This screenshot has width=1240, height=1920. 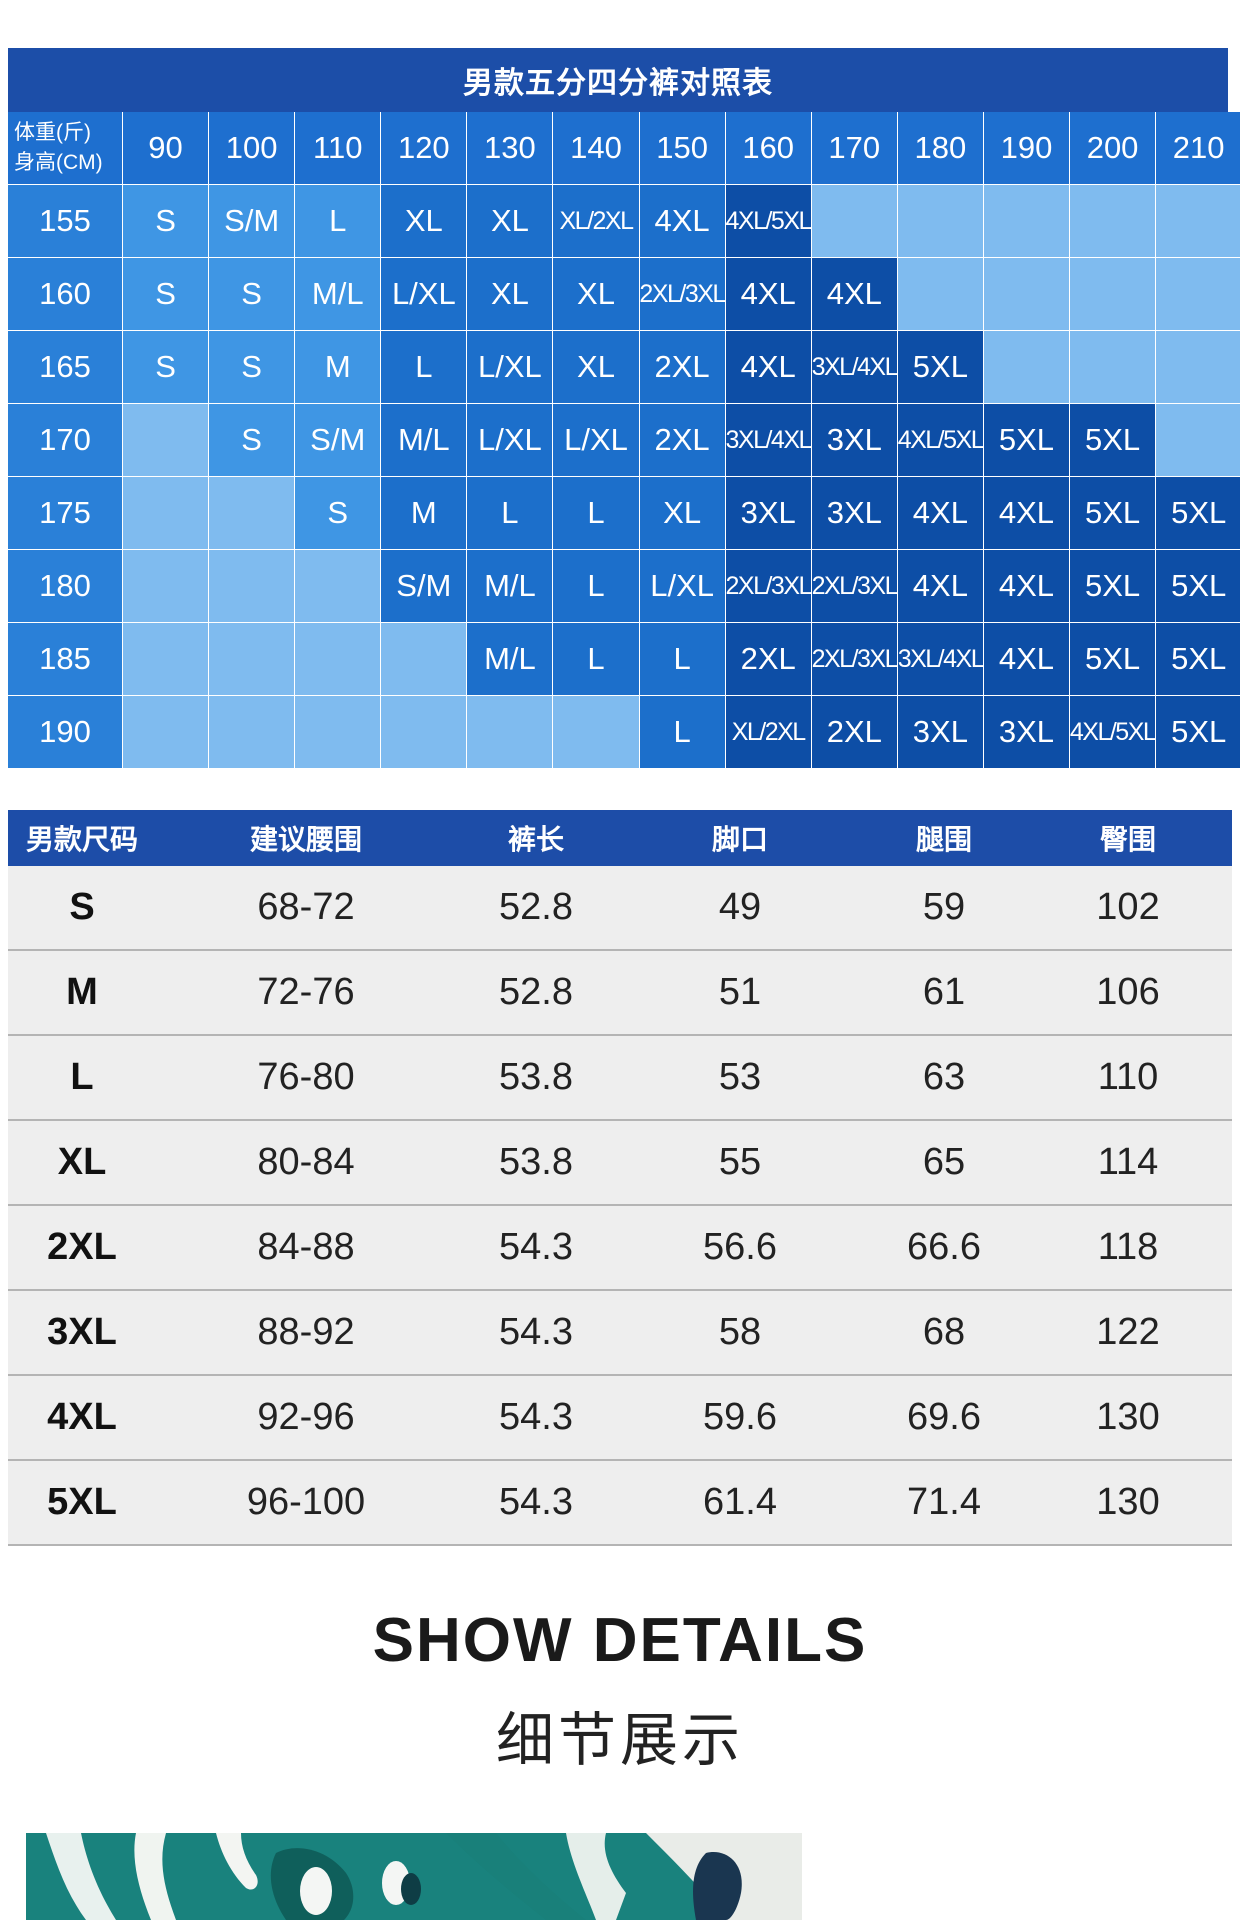 What do you see at coordinates (65, 367) in the screenshot?
I see `height-header-165: 165` at bounding box center [65, 367].